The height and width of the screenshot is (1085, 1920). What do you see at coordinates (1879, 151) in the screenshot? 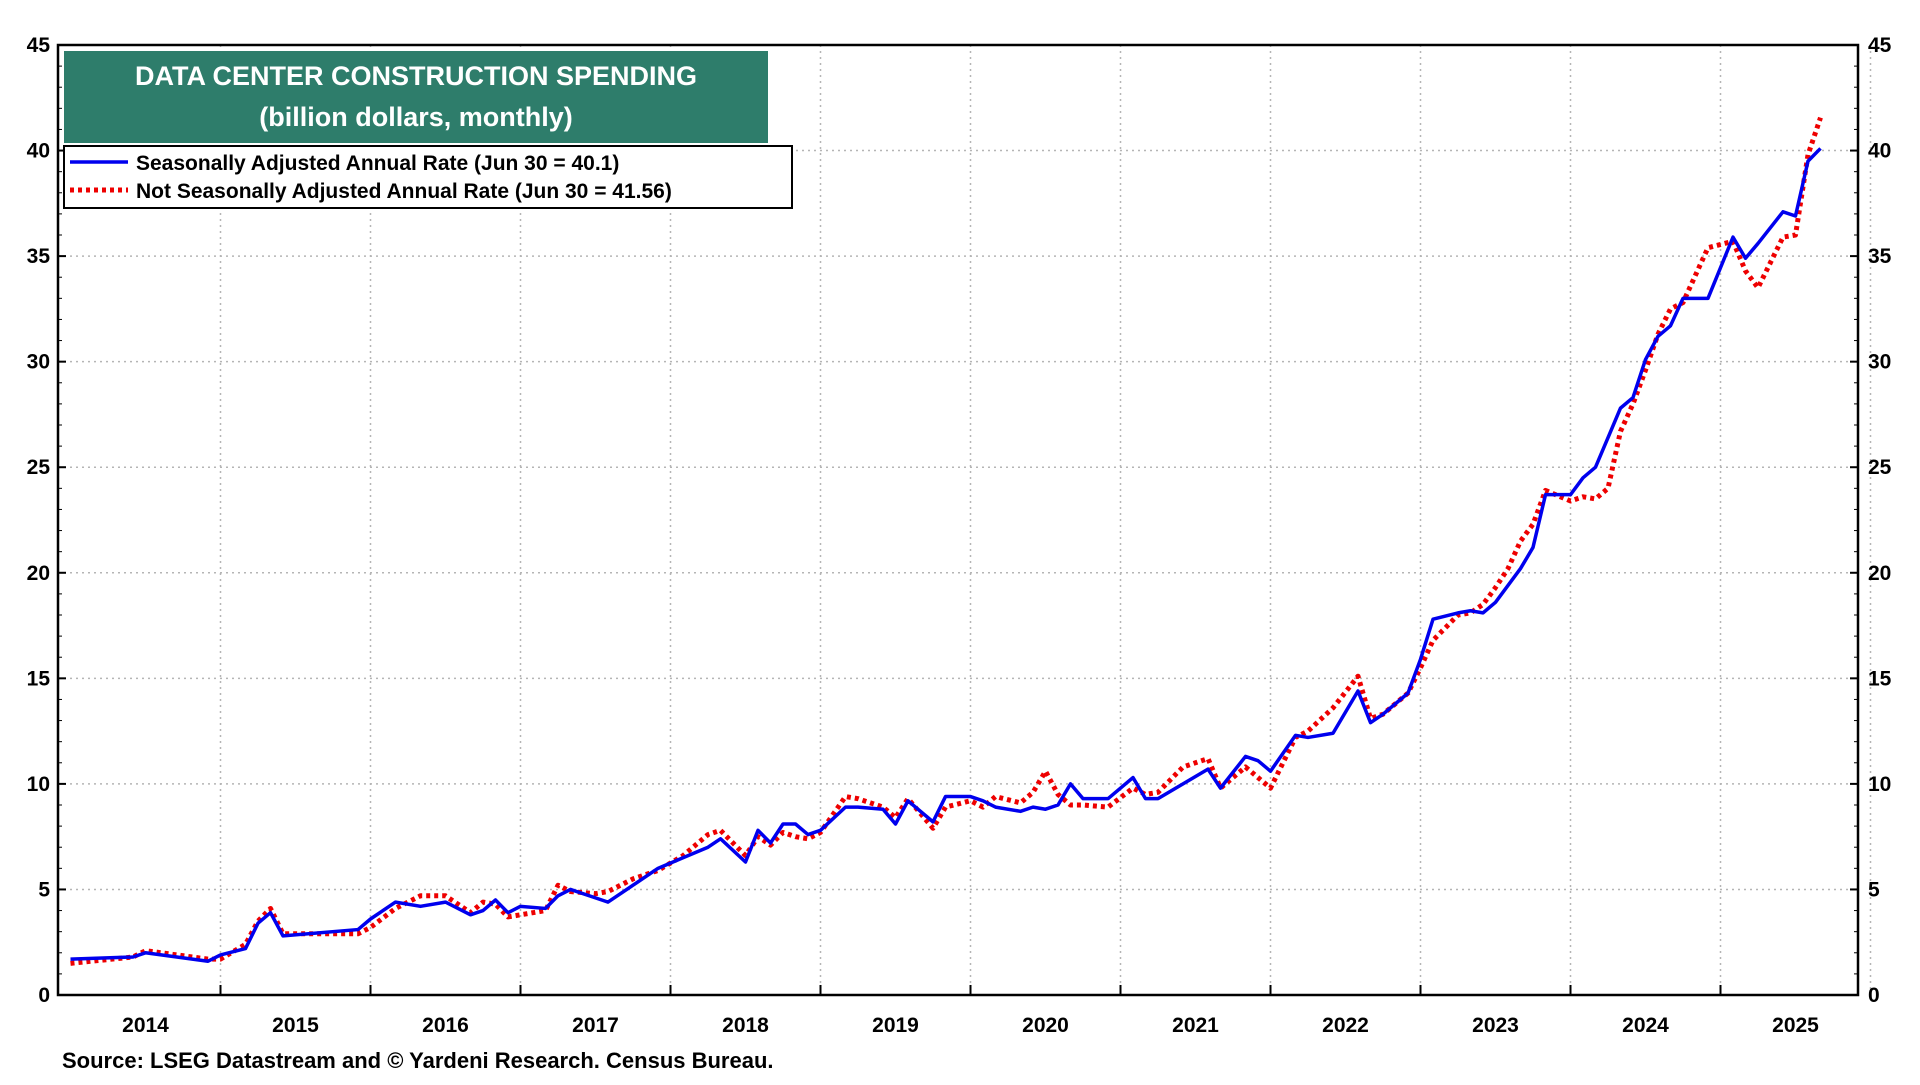
I see `y-tick-label-right: 40` at bounding box center [1879, 151].